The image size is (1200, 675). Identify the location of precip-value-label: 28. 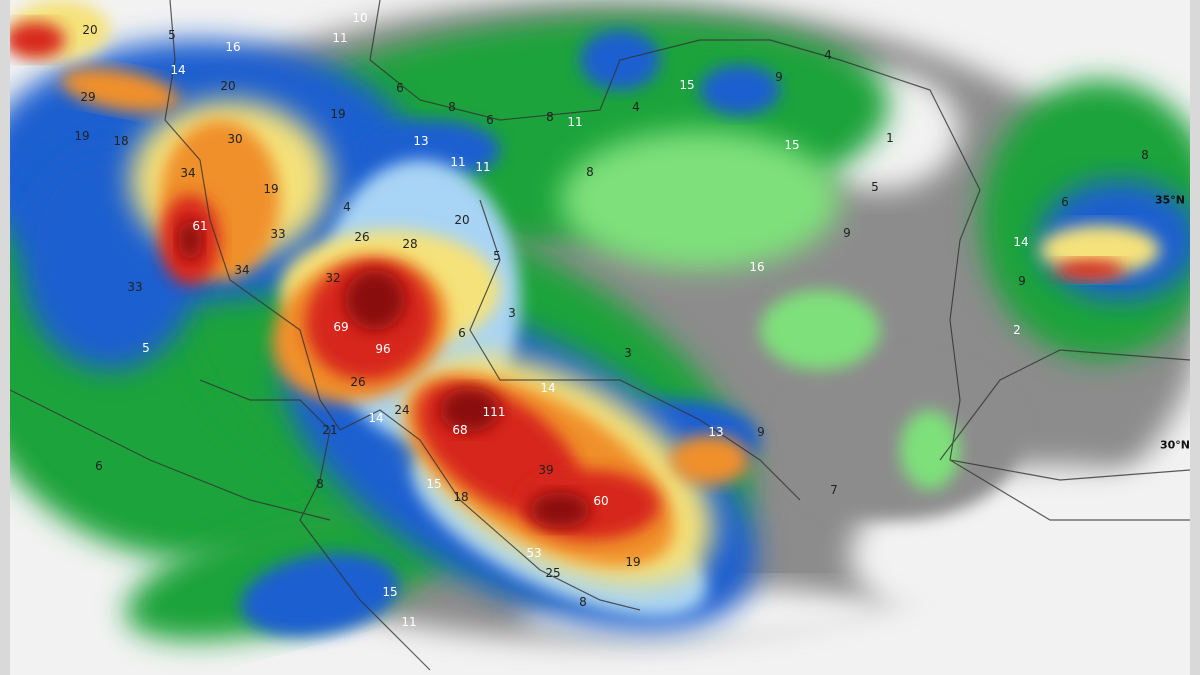
(410, 244).